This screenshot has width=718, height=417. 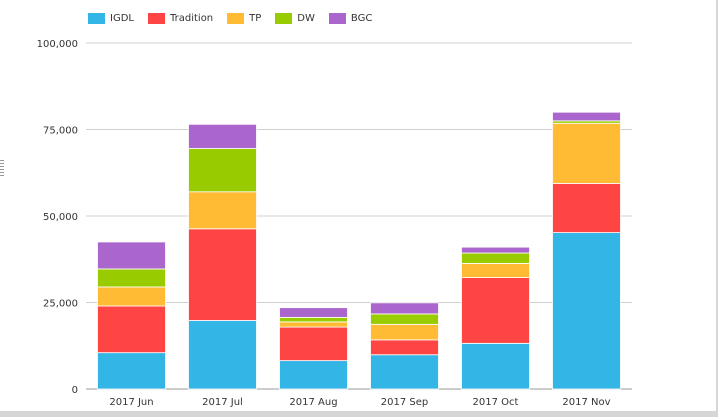 I want to click on legend-item-tp: TP, so click(x=244, y=18).